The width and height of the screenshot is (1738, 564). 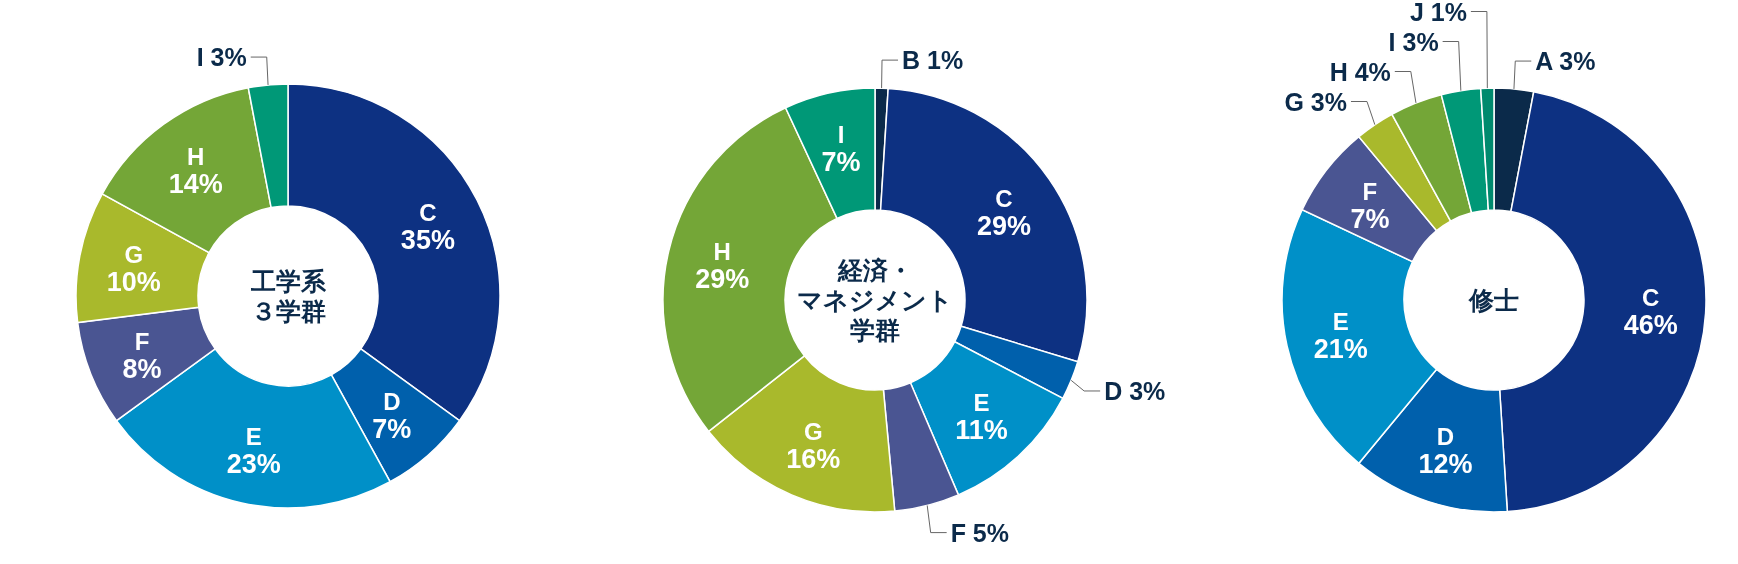 What do you see at coordinates (427, 239) in the screenshot?
I see `data-label: 35%` at bounding box center [427, 239].